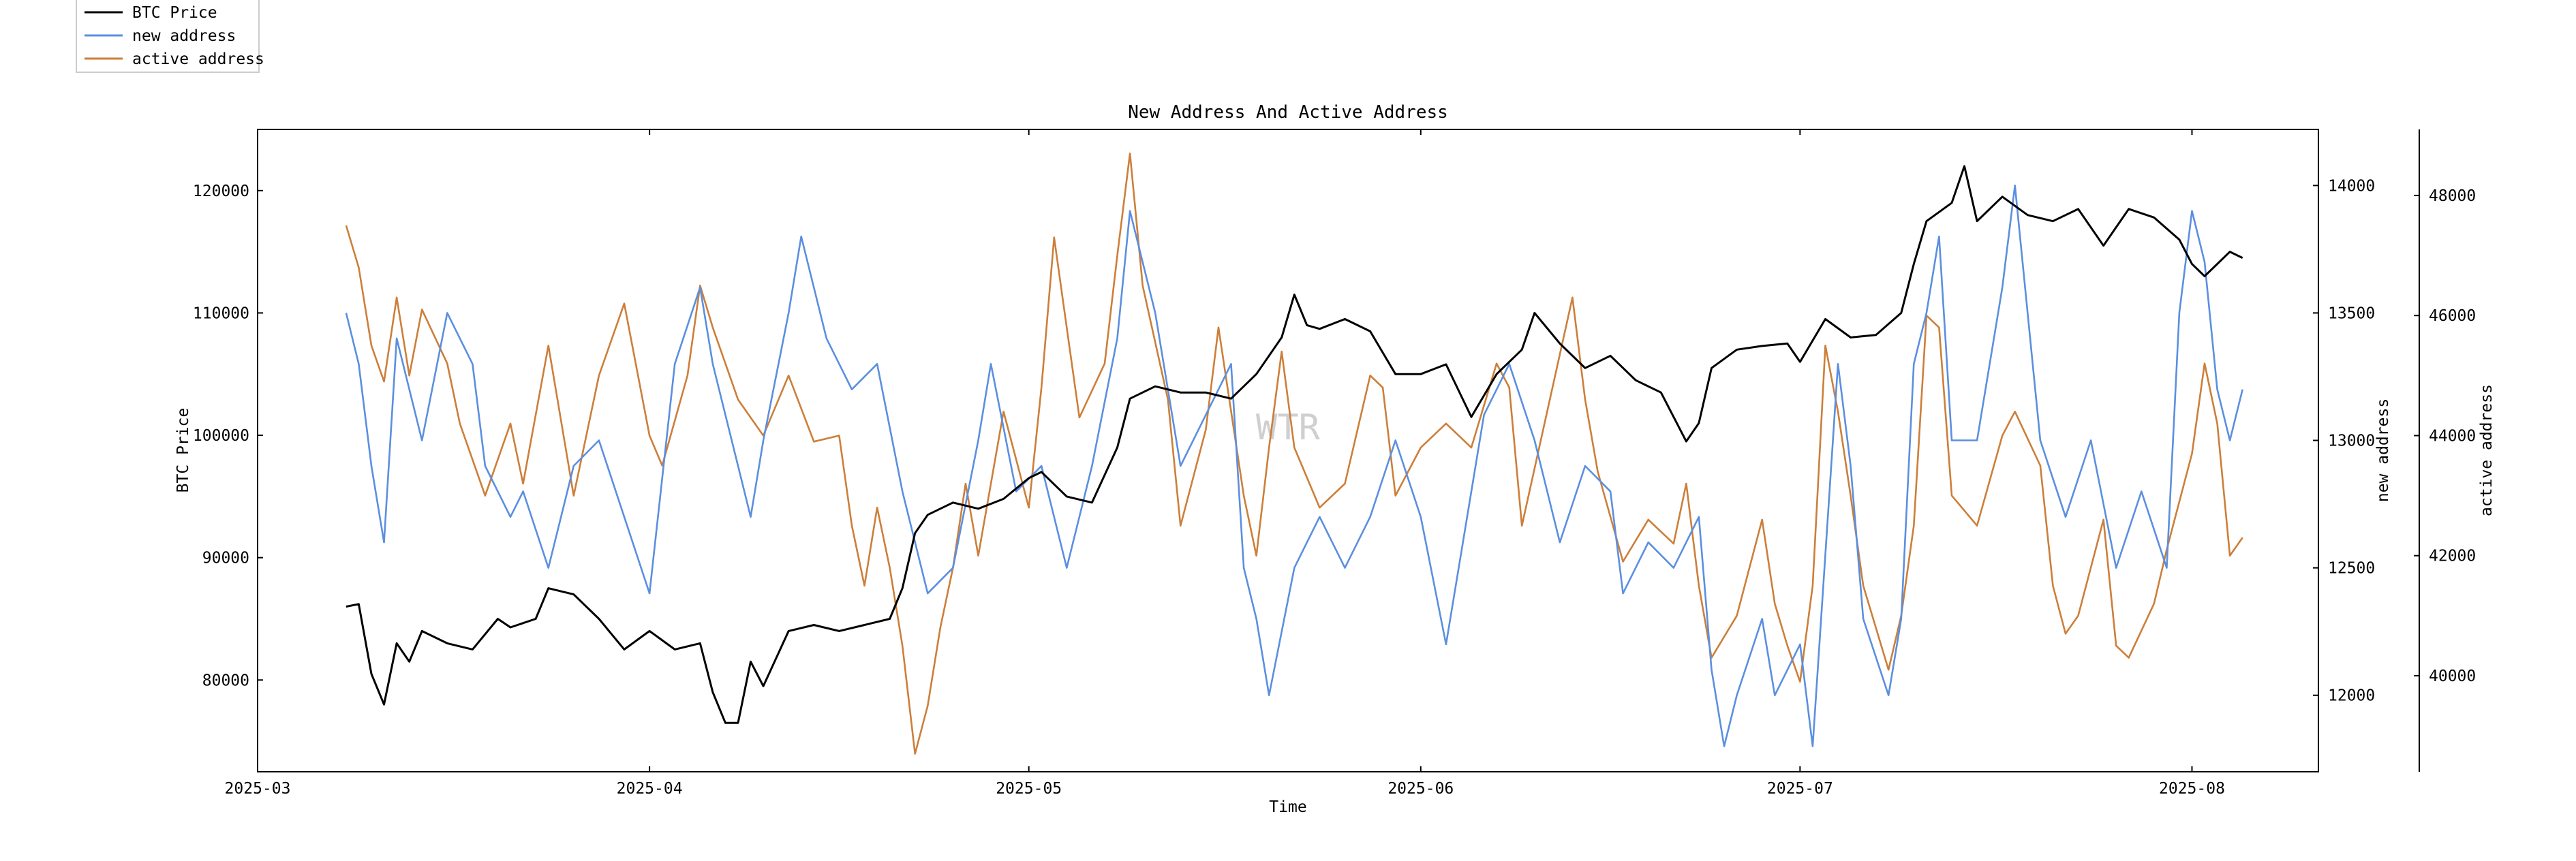  Describe the element at coordinates (2452, 436) in the screenshot. I see `active-tick-label: 44000` at that location.